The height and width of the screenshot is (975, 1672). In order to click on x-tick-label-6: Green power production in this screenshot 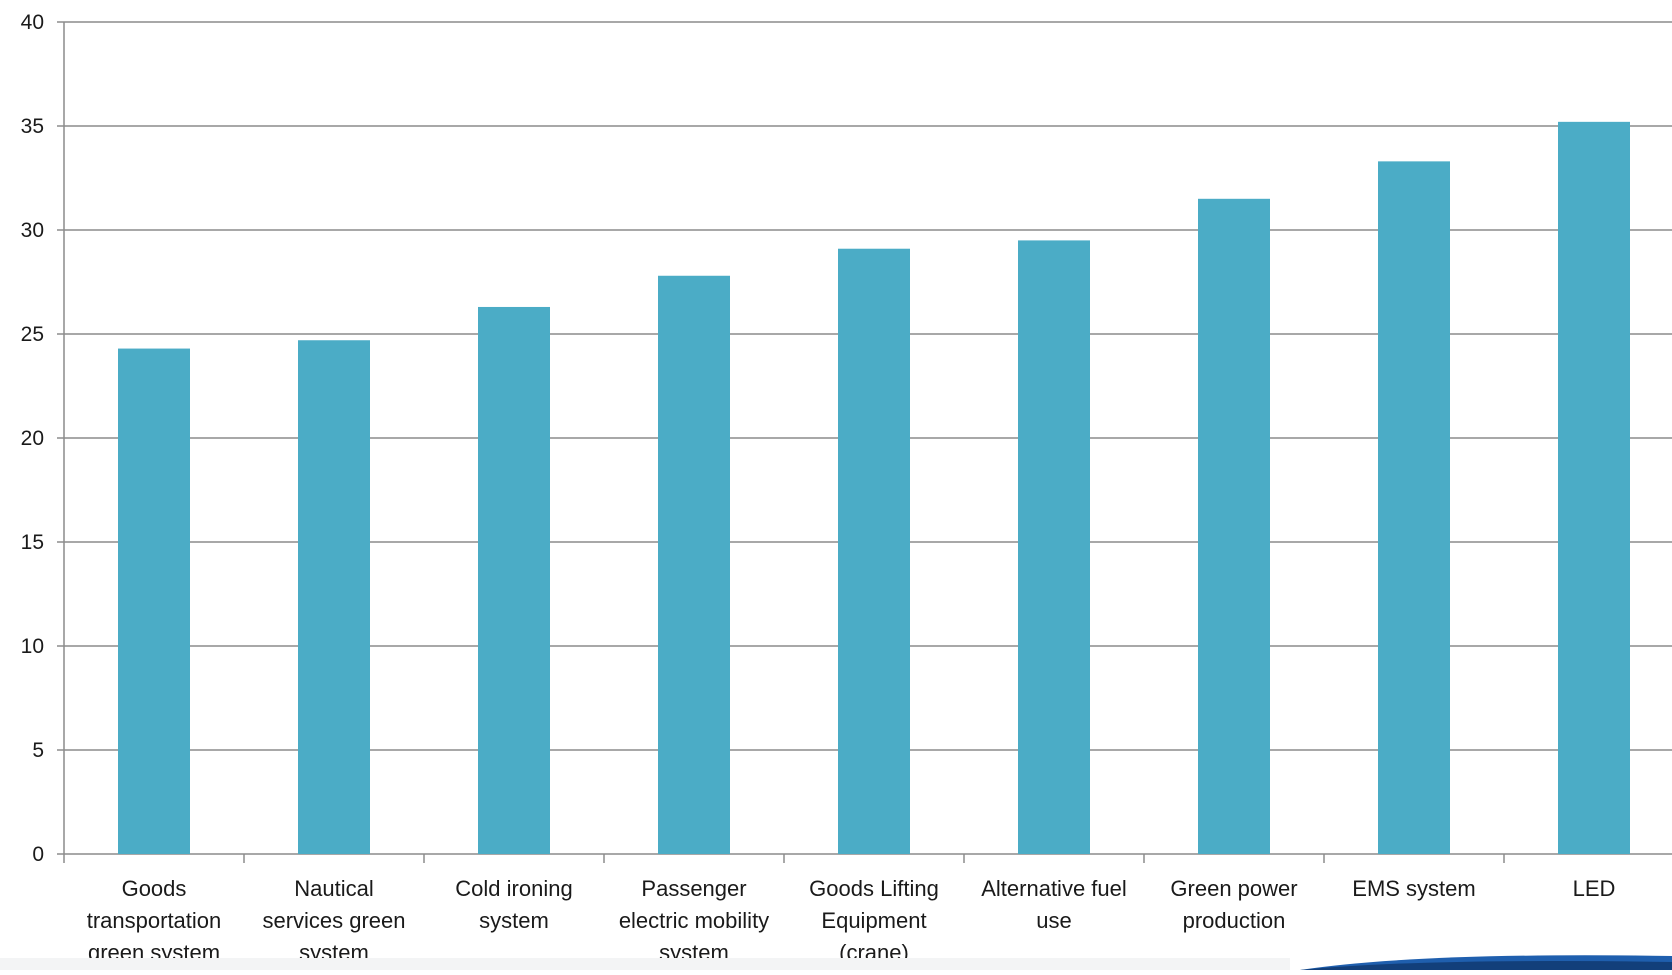, I will do `click(1233, 904)`.